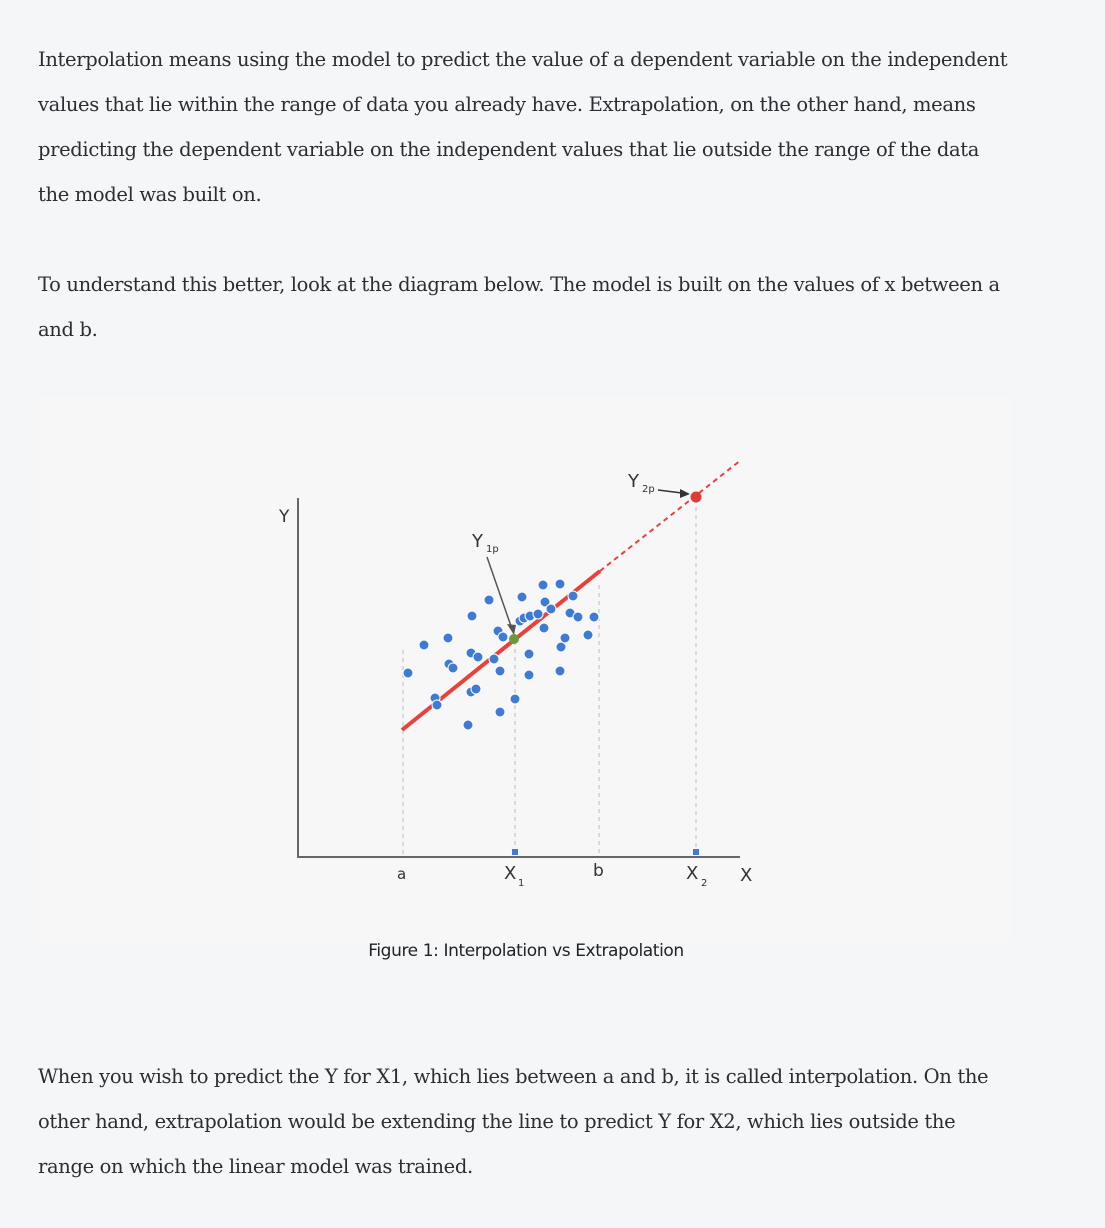 The height and width of the screenshot is (1228, 1105). I want to click on label-b: b, so click(598, 871).